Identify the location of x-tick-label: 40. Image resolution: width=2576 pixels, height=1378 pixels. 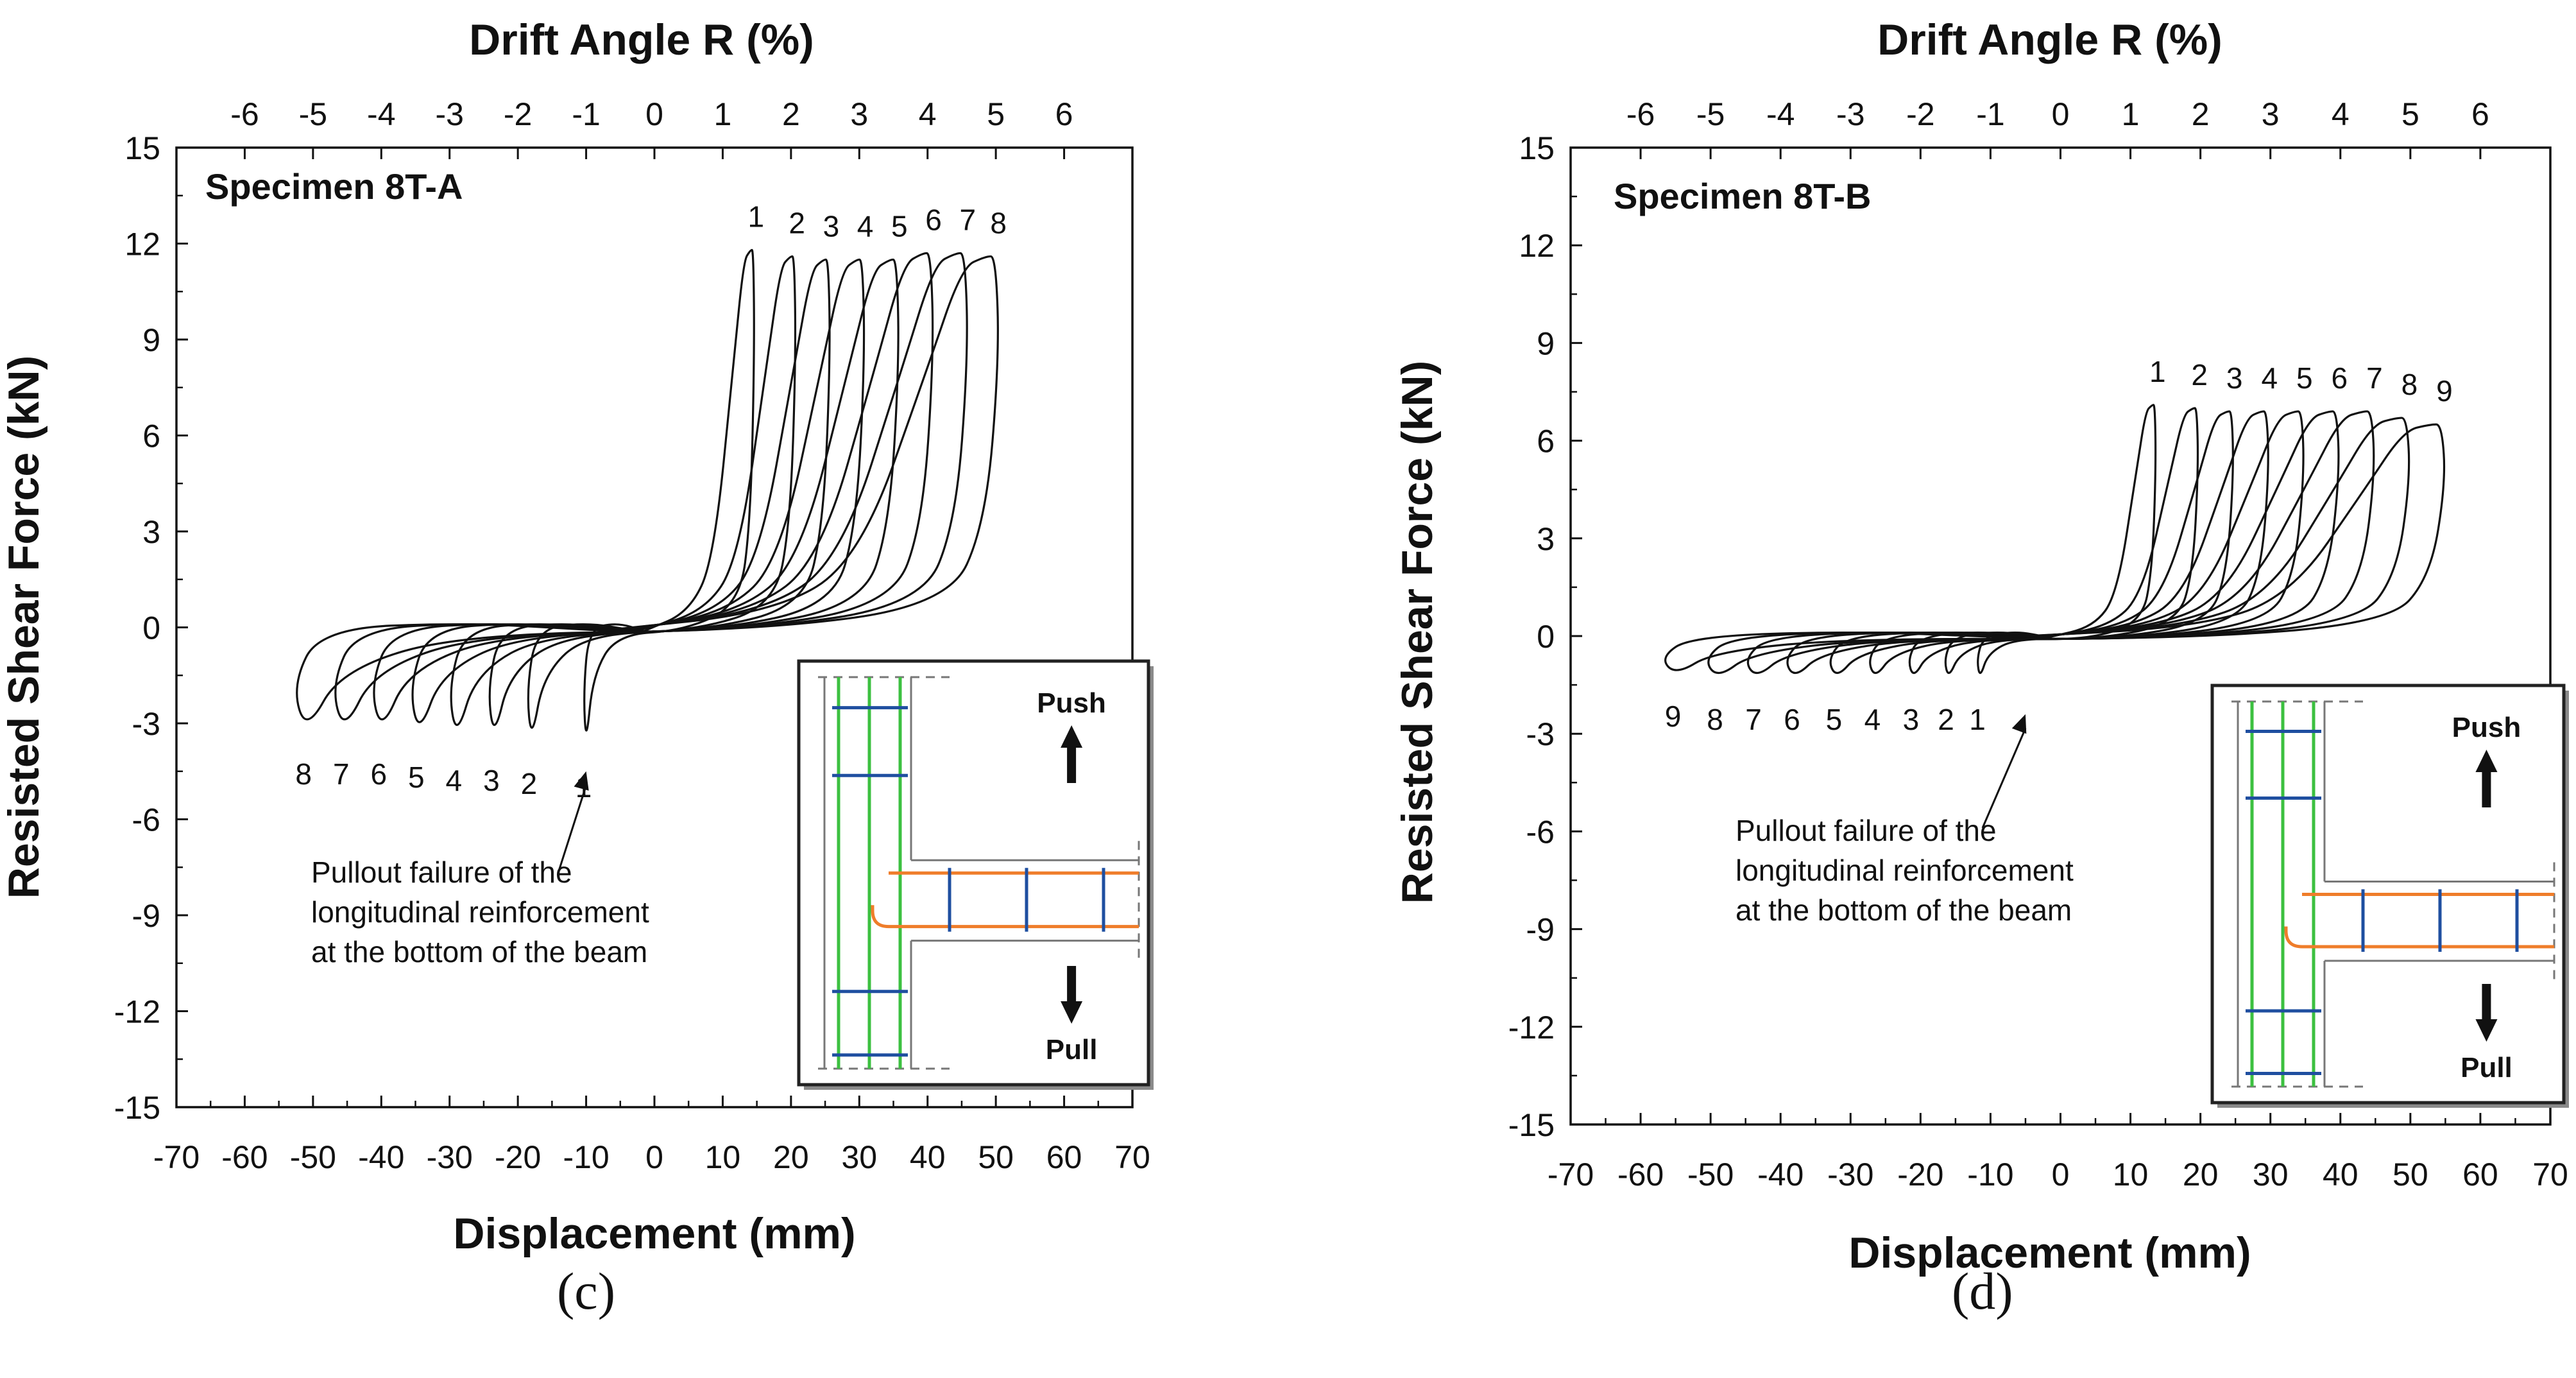
(2340, 1175).